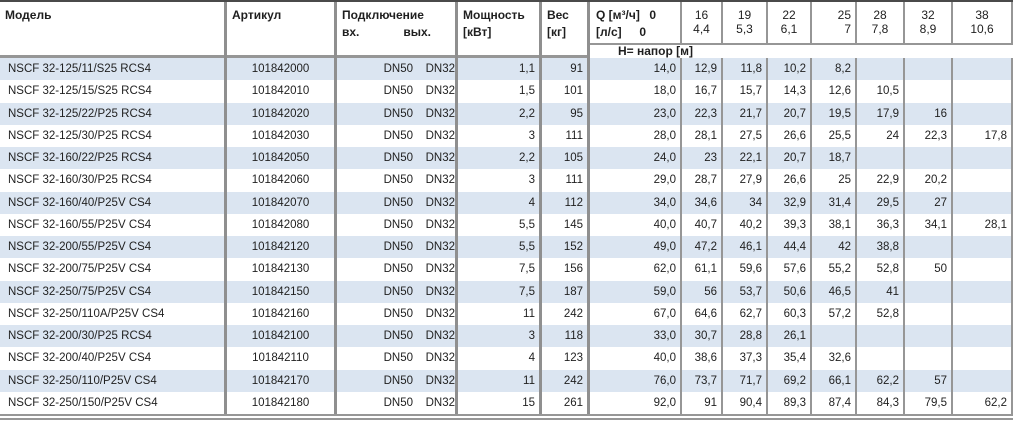  What do you see at coordinates (113, 180) in the screenshot?
I see `model-cell: NSCF 32-160/30/P25 RCS4` at bounding box center [113, 180].